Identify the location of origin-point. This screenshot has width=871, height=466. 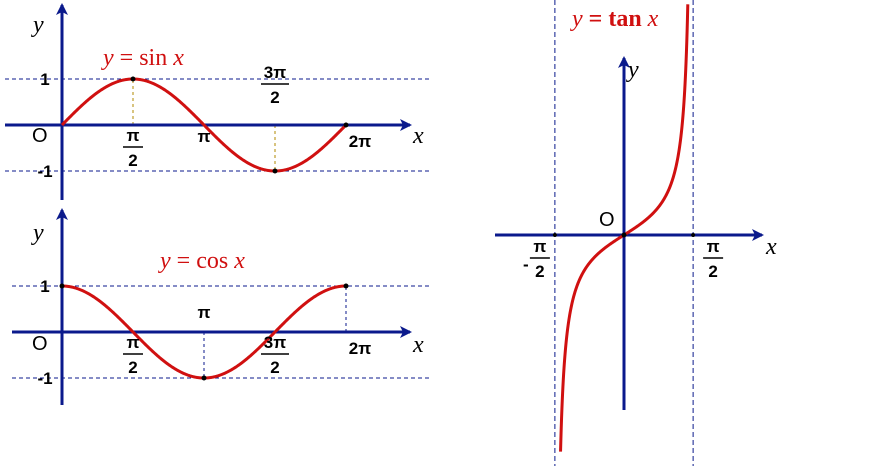
(624, 235).